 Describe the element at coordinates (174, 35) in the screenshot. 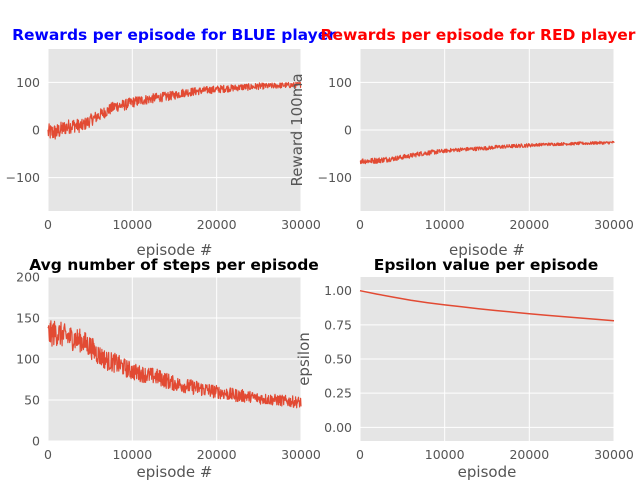

I see `chart-title: Rewards per episode for BLUE player` at that location.